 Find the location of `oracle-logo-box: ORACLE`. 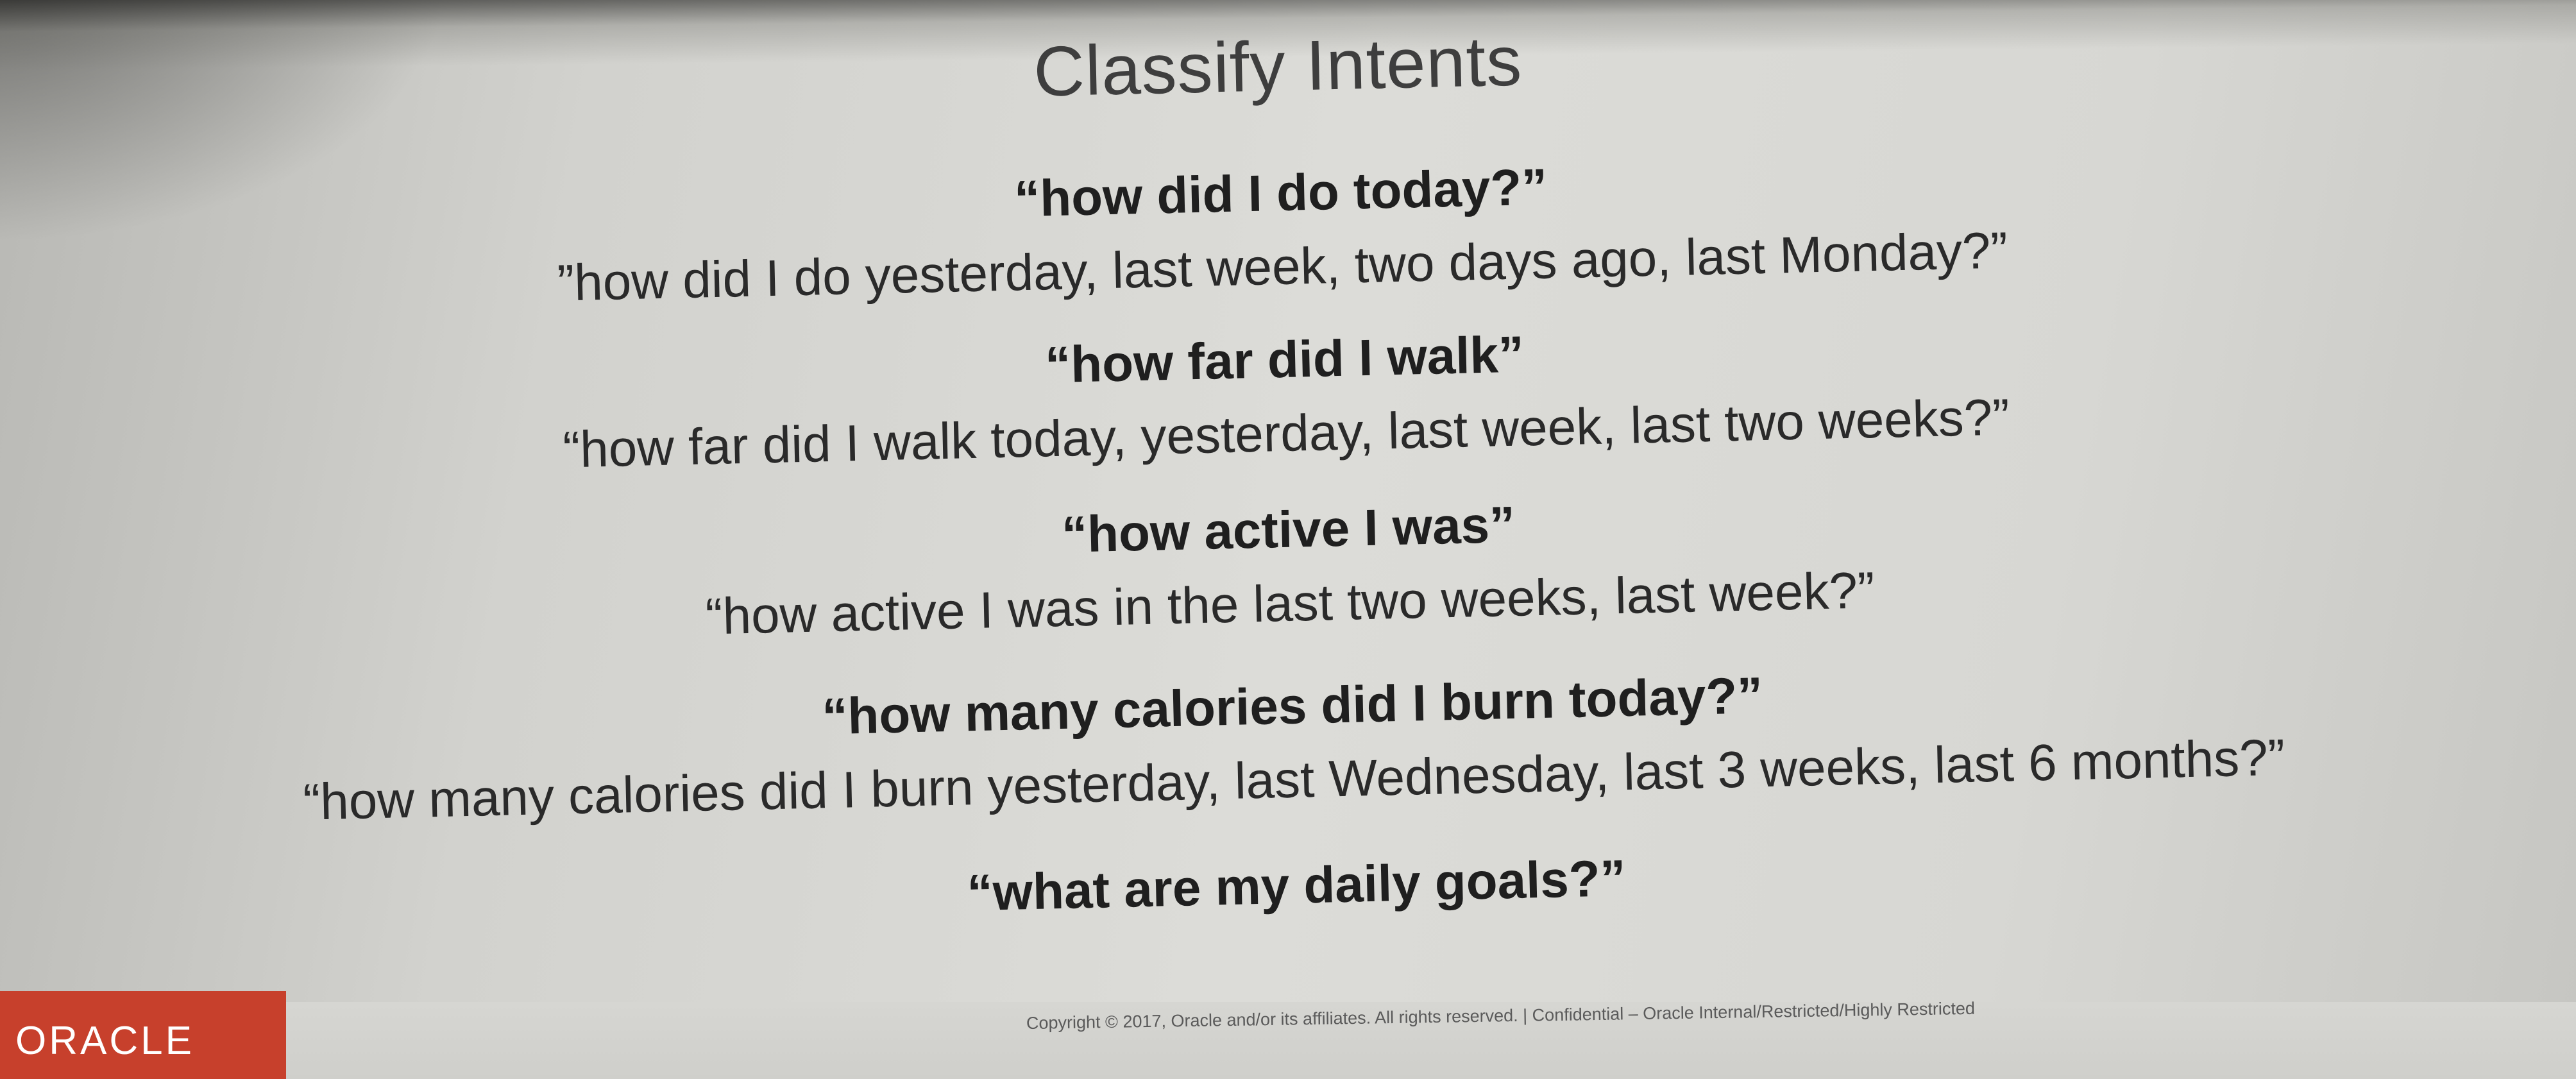

oracle-logo-box: ORACLE is located at coordinates (143, 1035).